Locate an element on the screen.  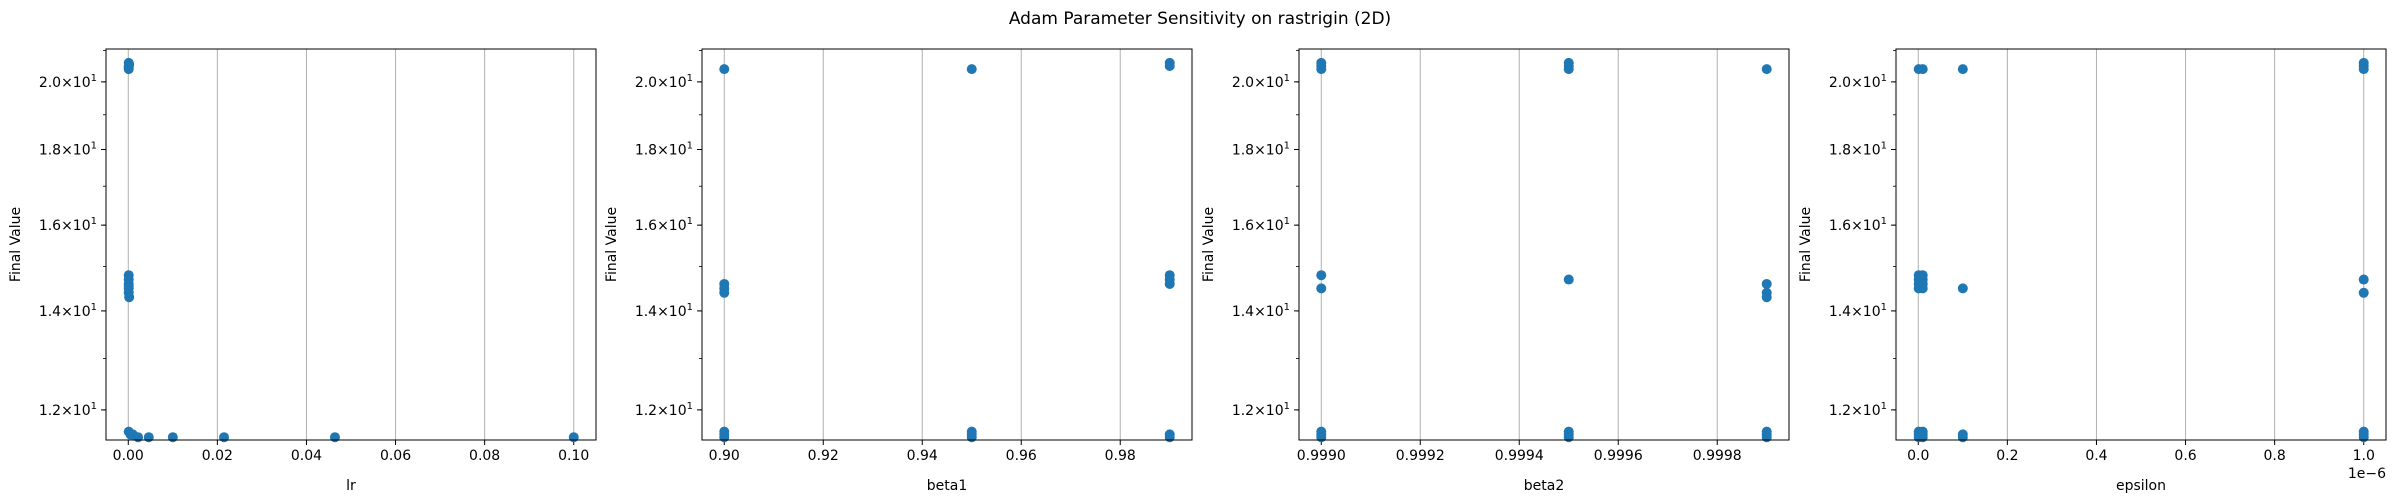
x-tick-label: 1.0 is located at coordinates (2364, 456).